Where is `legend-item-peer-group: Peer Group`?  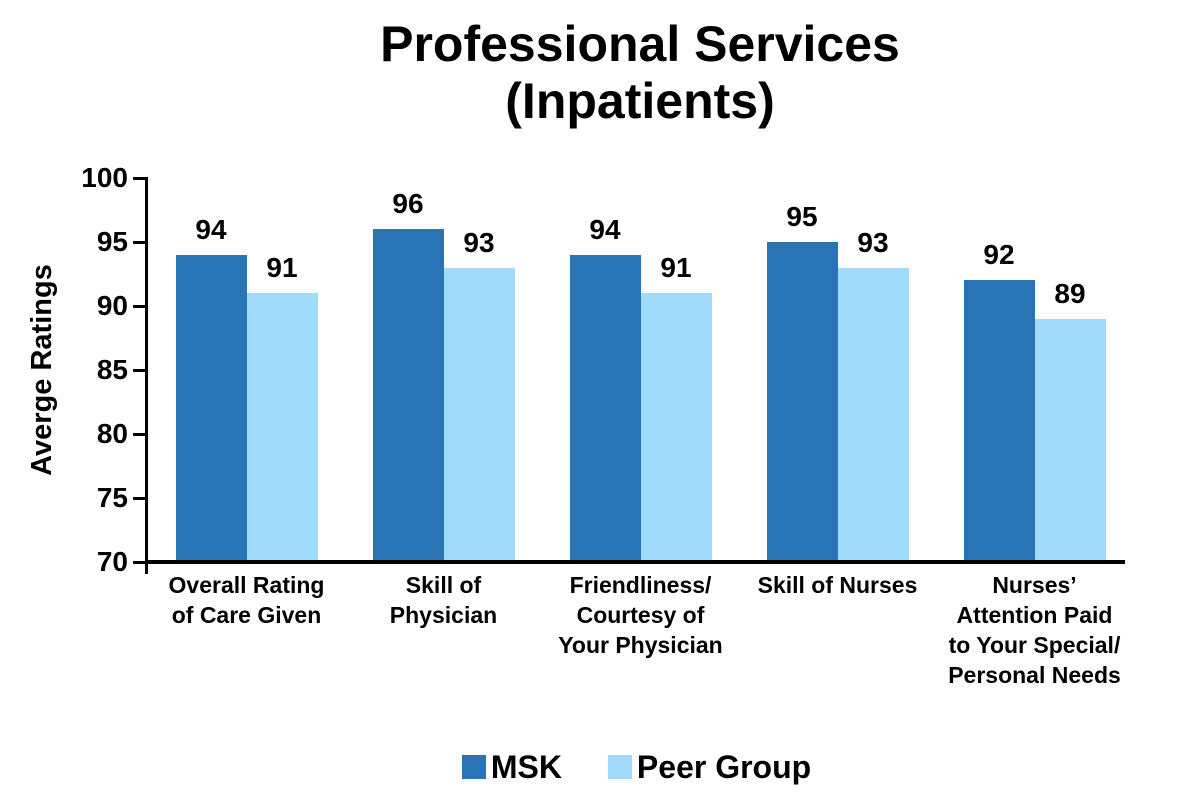 legend-item-peer-group: Peer Group is located at coordinates (709, 767).